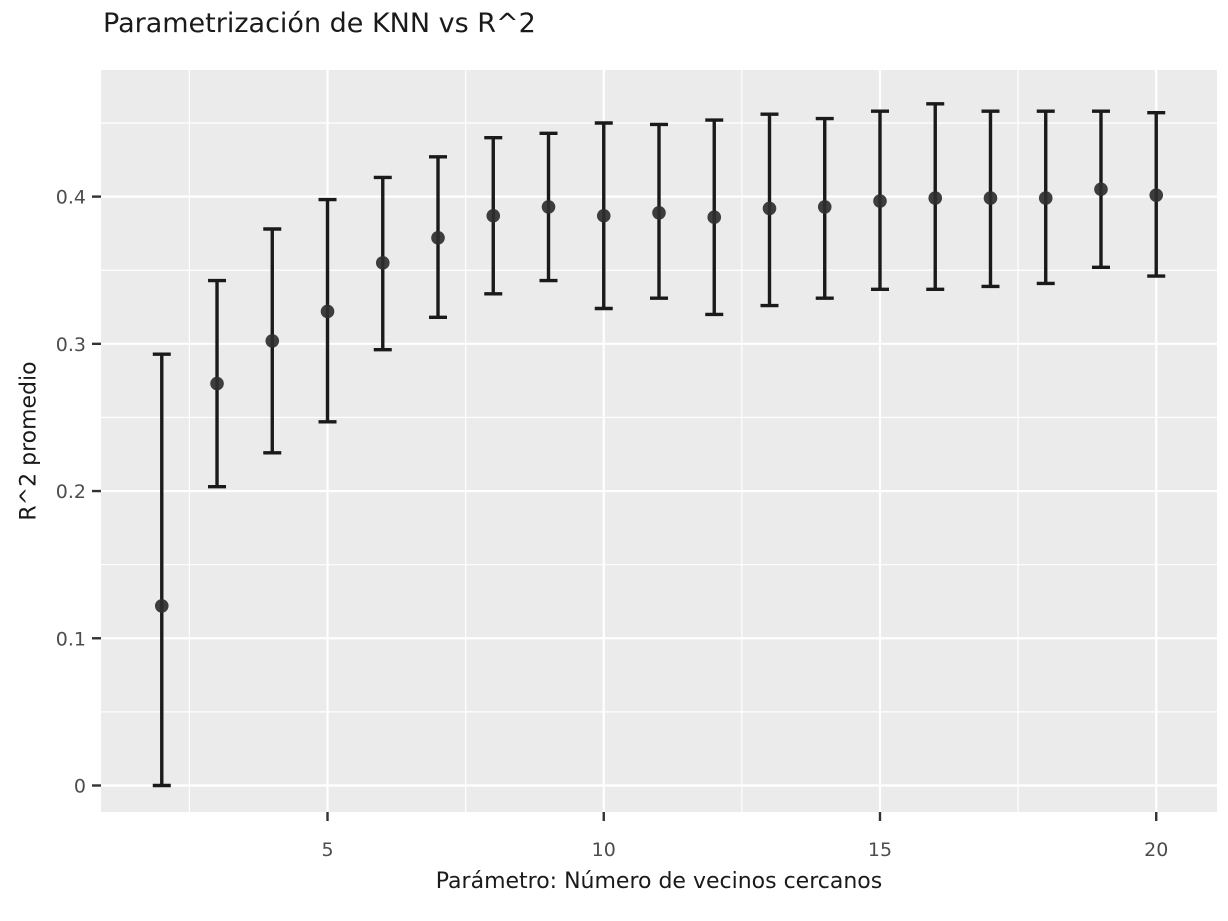 This screenshot has height=921, width=1228. I want to click on y-tick-label: 0.4, so click(71, 198).